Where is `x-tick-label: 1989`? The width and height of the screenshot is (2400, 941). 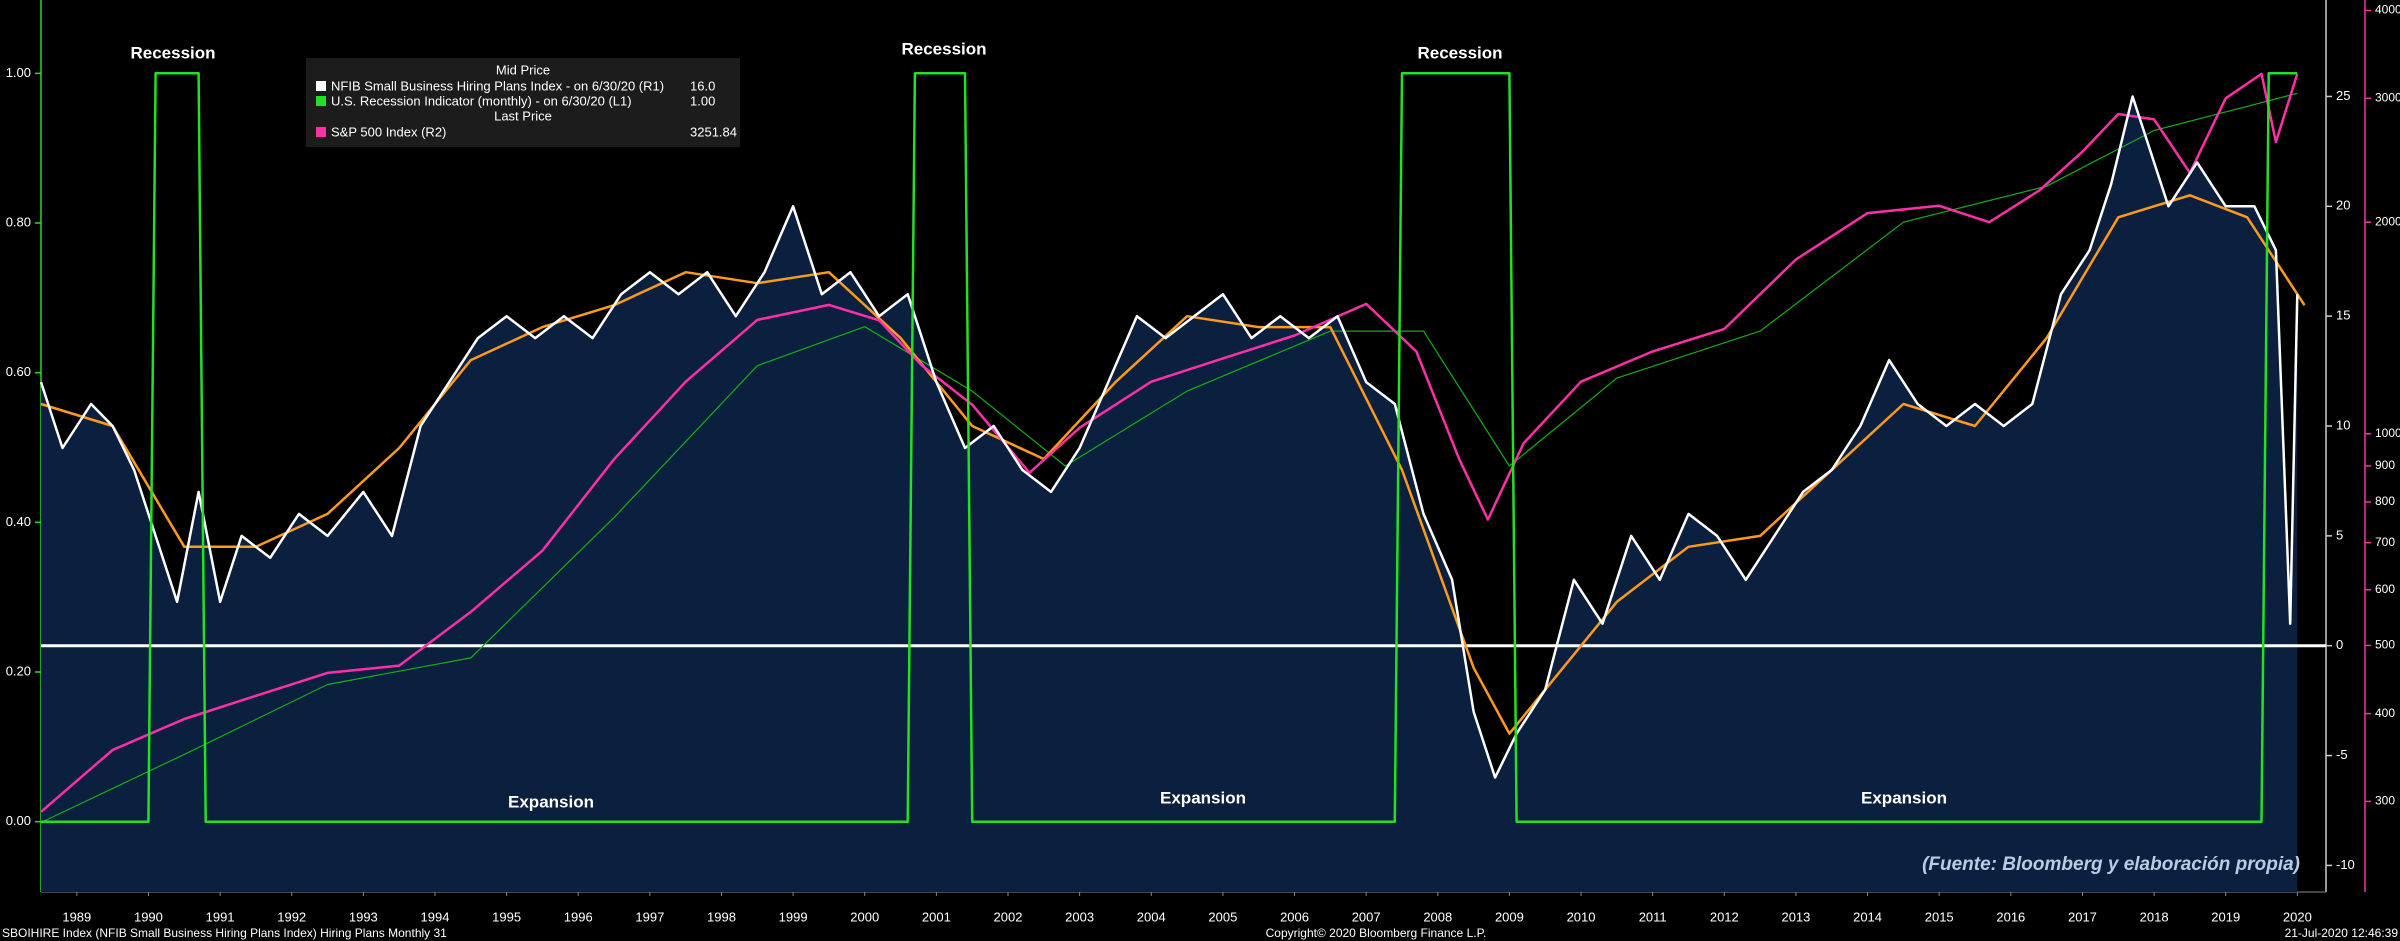 x-tick-label: 1989 is located at coordinates (76, 916).